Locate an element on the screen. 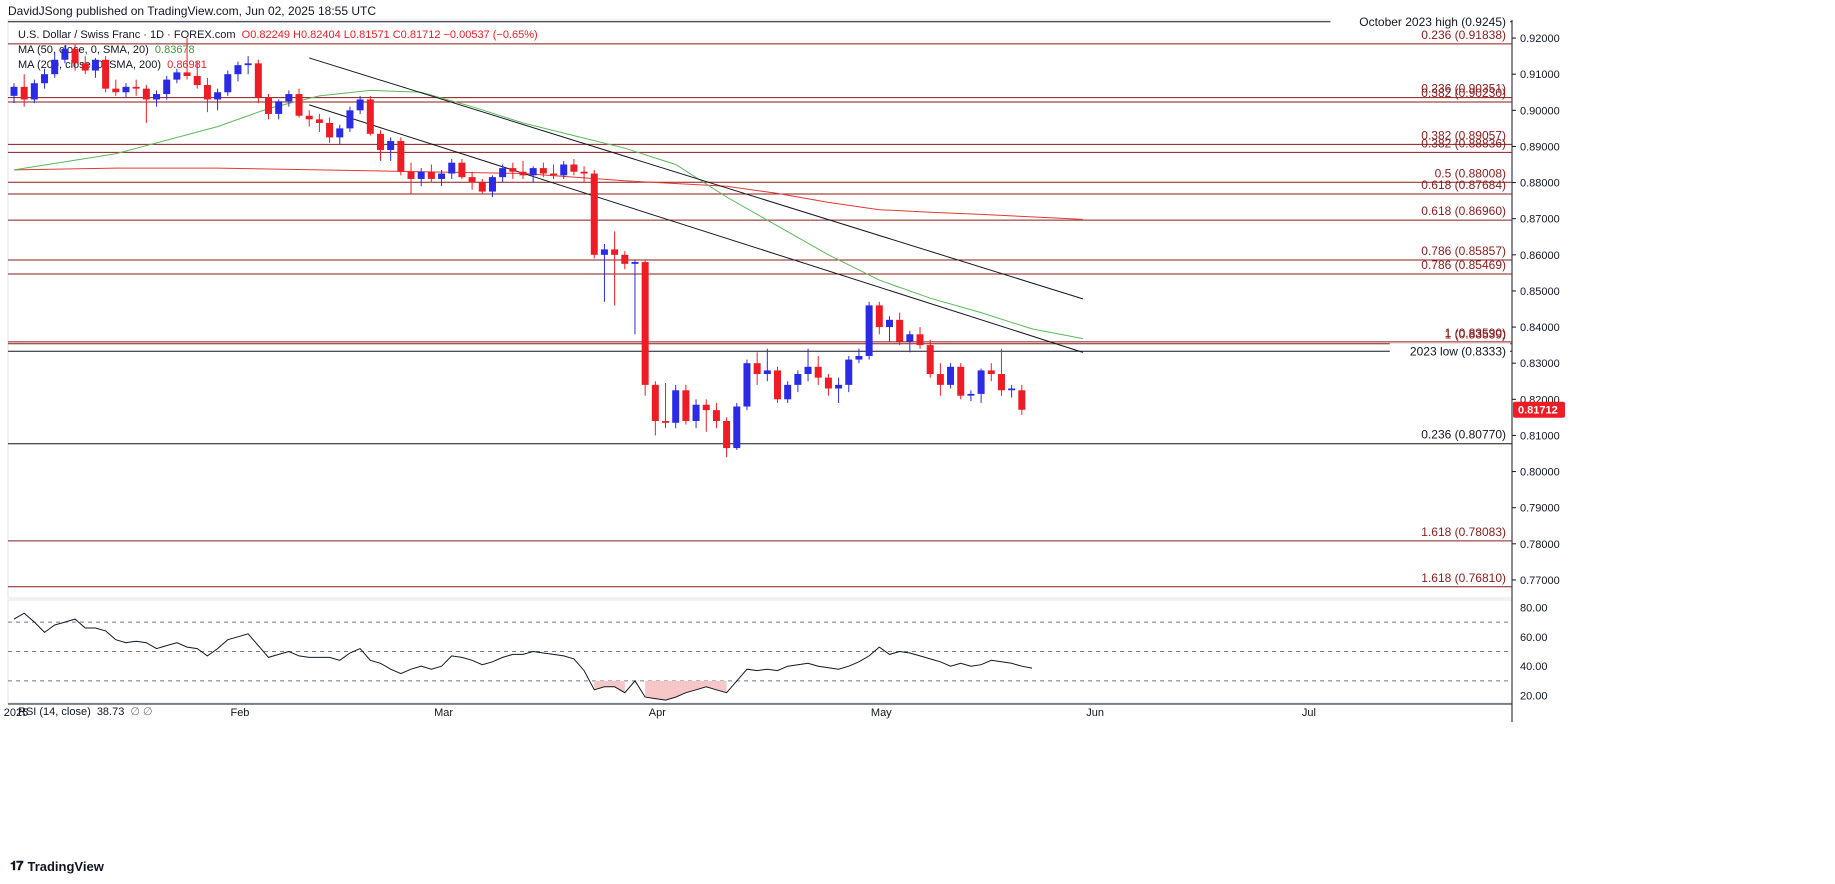  price-tick-label: 0.89000 is located at coordinates (1540, 147).